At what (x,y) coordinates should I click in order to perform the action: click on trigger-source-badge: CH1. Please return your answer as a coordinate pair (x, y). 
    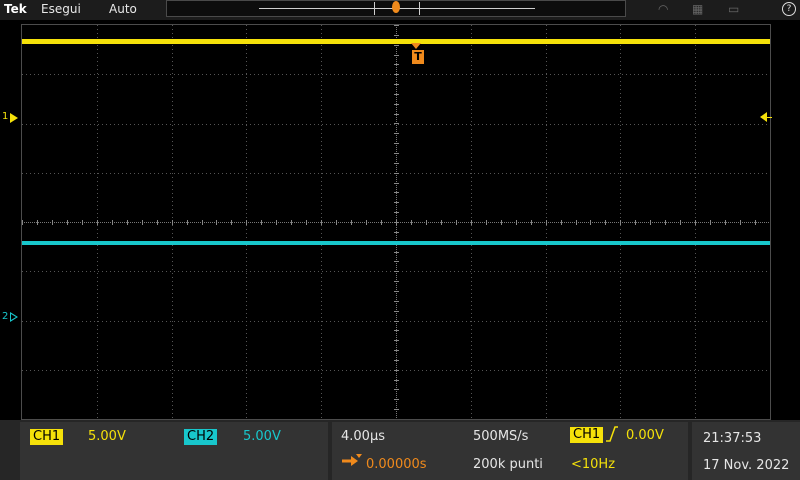
    Looking at the image, I should click on (587, 435).